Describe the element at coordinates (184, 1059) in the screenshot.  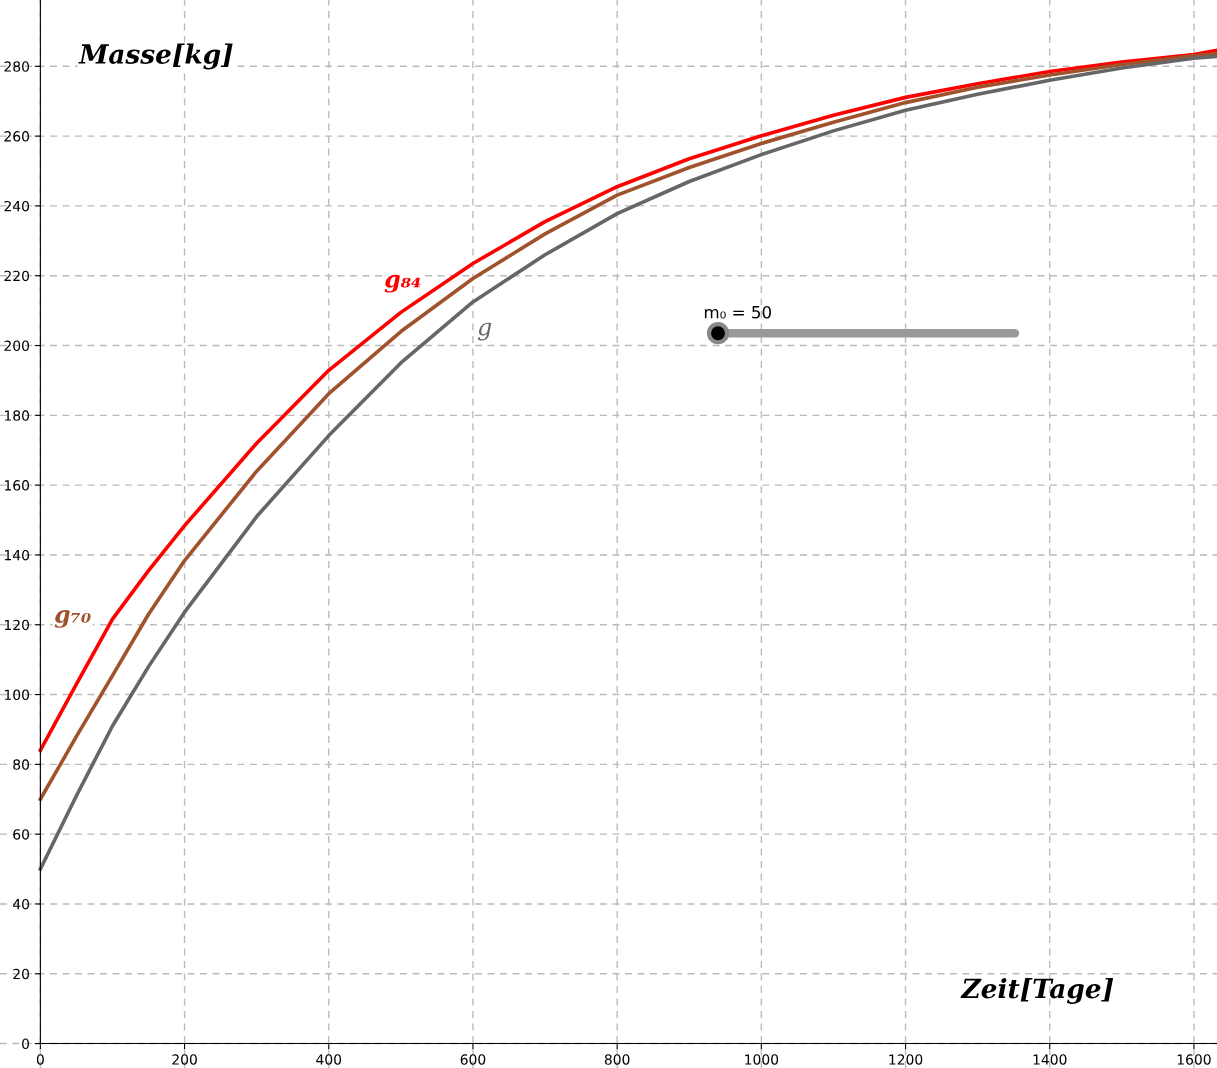
I see `x-tick-label: 200` at that location.